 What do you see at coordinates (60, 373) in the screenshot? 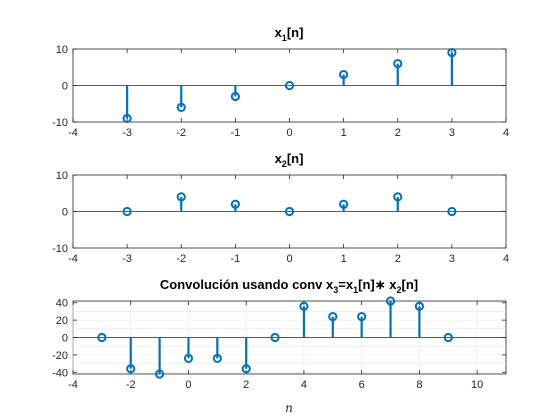
I see `y-tick-label: -40` at bounding box center [60, 373].